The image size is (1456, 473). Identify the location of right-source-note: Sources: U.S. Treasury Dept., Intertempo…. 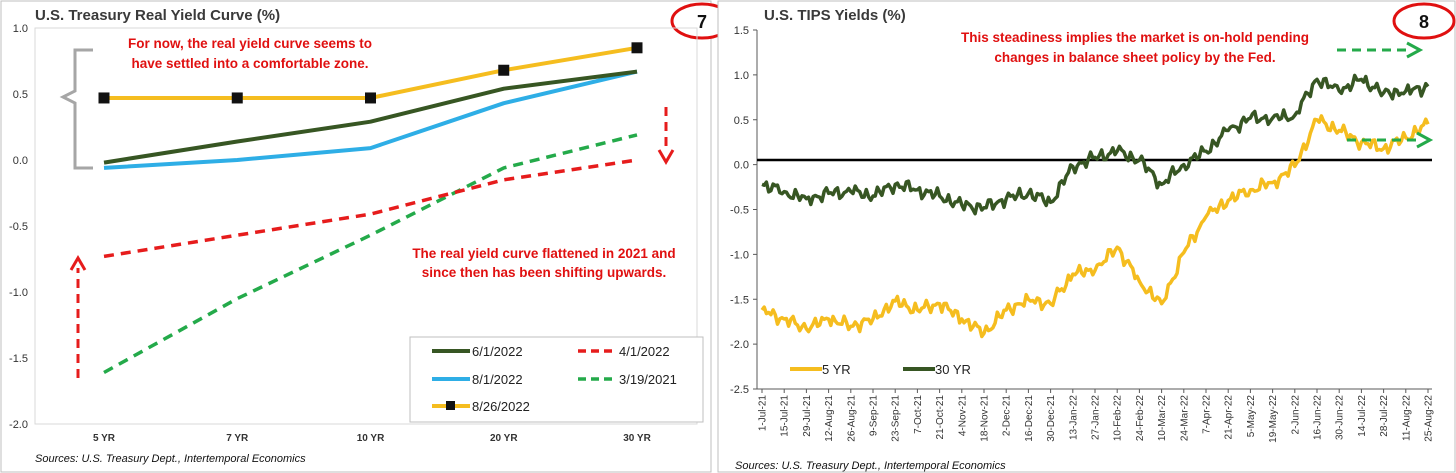
(870, 466).